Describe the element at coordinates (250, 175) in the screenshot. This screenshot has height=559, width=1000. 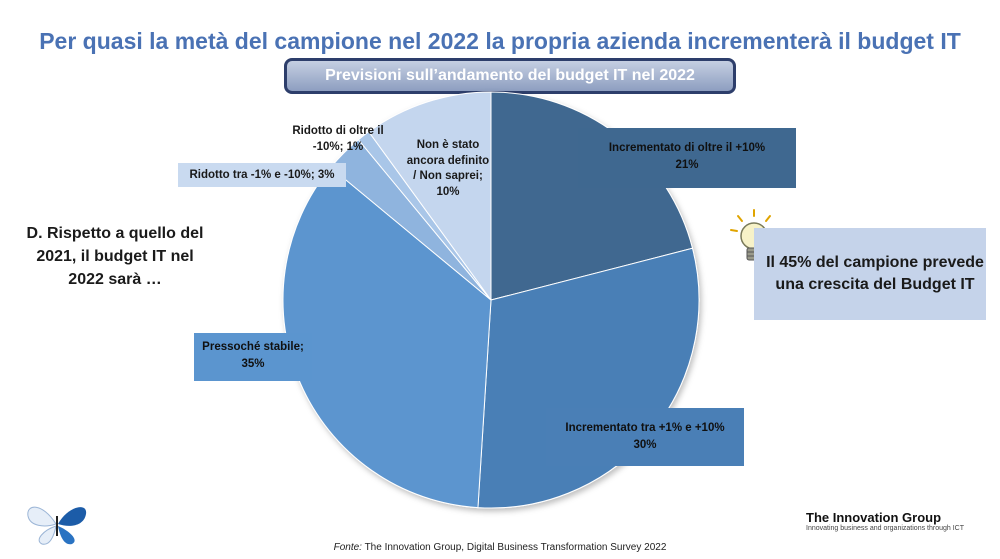
I see `slice-label-text: Ridotto tra -1% e -10%` at that location.